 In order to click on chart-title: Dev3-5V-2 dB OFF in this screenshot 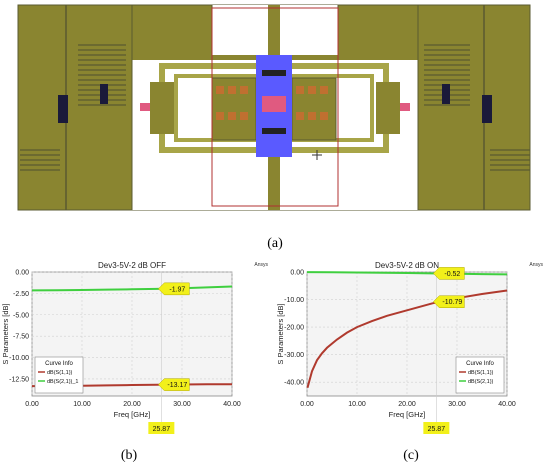, I will do `click(132, 265)`.